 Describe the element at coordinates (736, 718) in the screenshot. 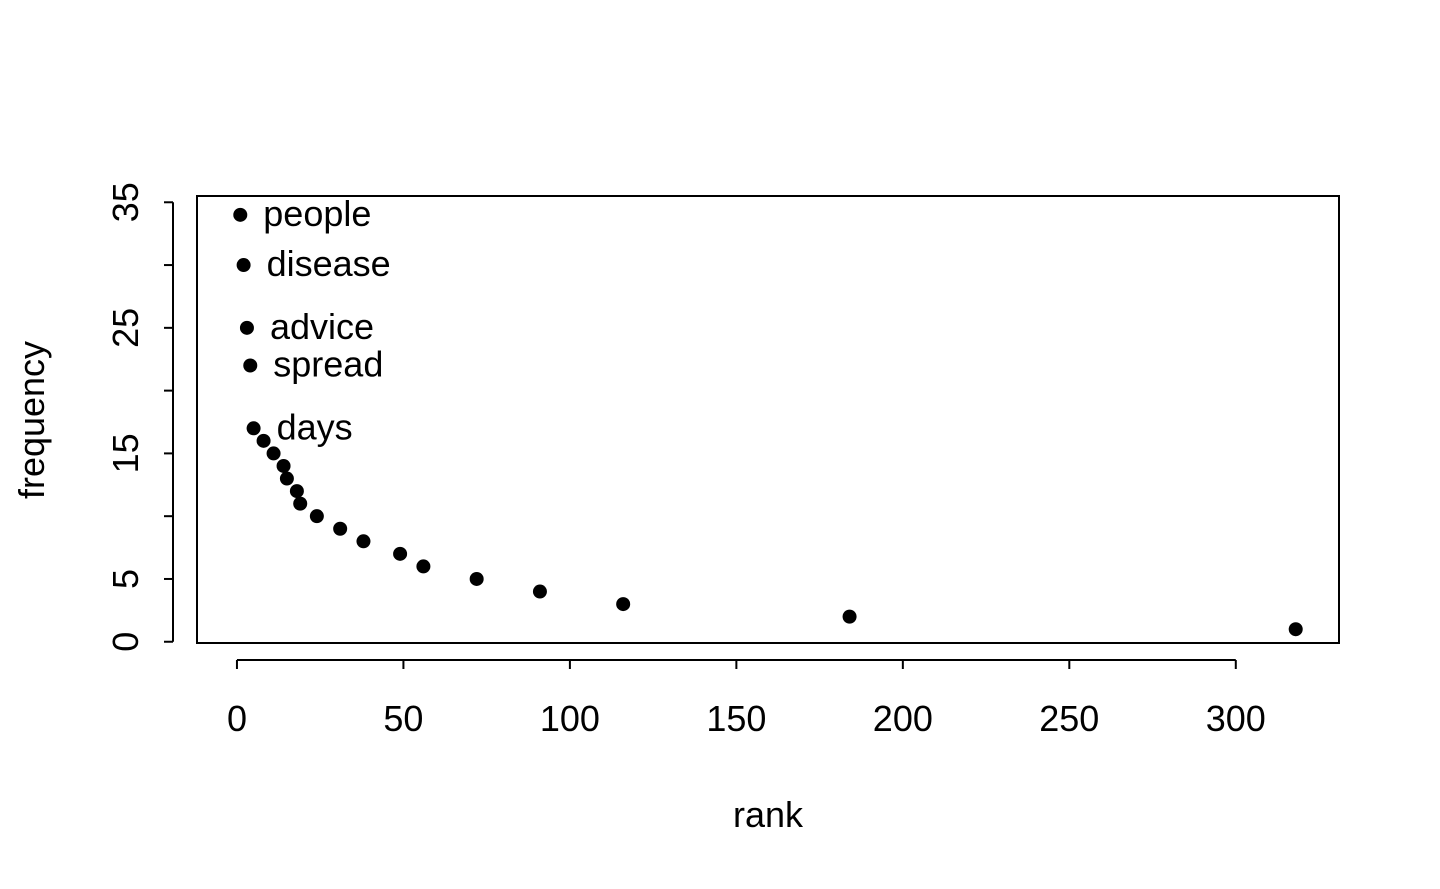

I see `x-tick-label: 150` at that location.